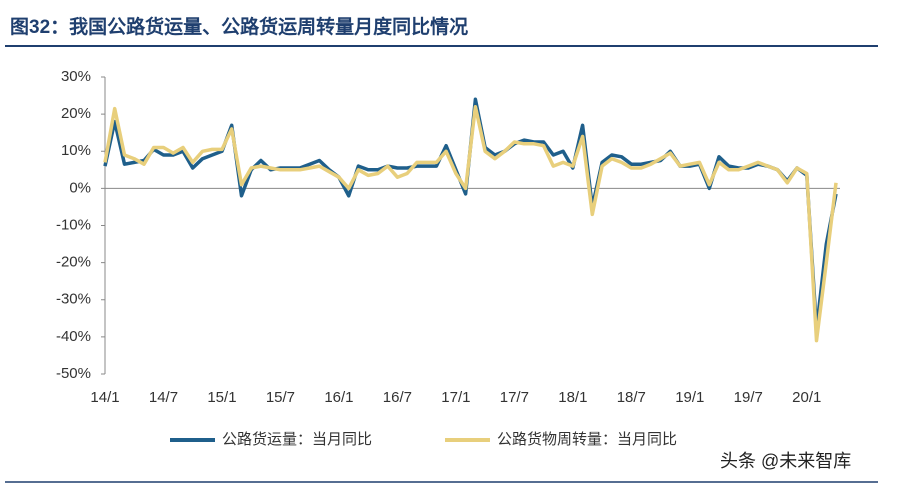 The image size is (899, 492). Describe the element at coordinates (73, 262) in the screenshot. I see `y-tick-label: -20%` at that location.